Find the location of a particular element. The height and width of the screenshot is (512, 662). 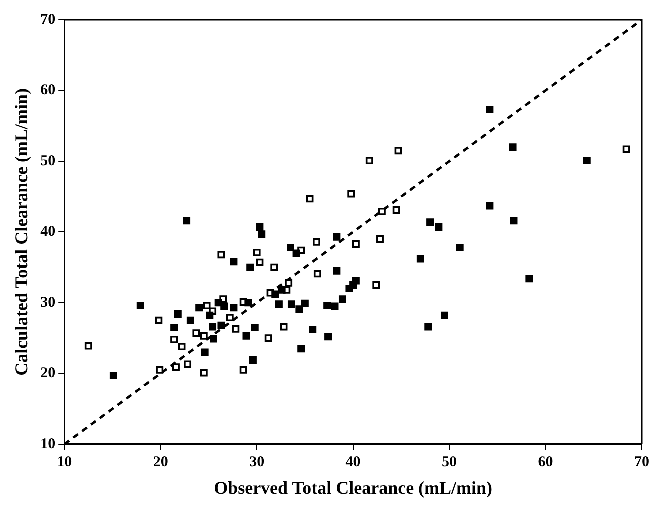

x-tick-label: 60 is located at coordinates (546, 462).